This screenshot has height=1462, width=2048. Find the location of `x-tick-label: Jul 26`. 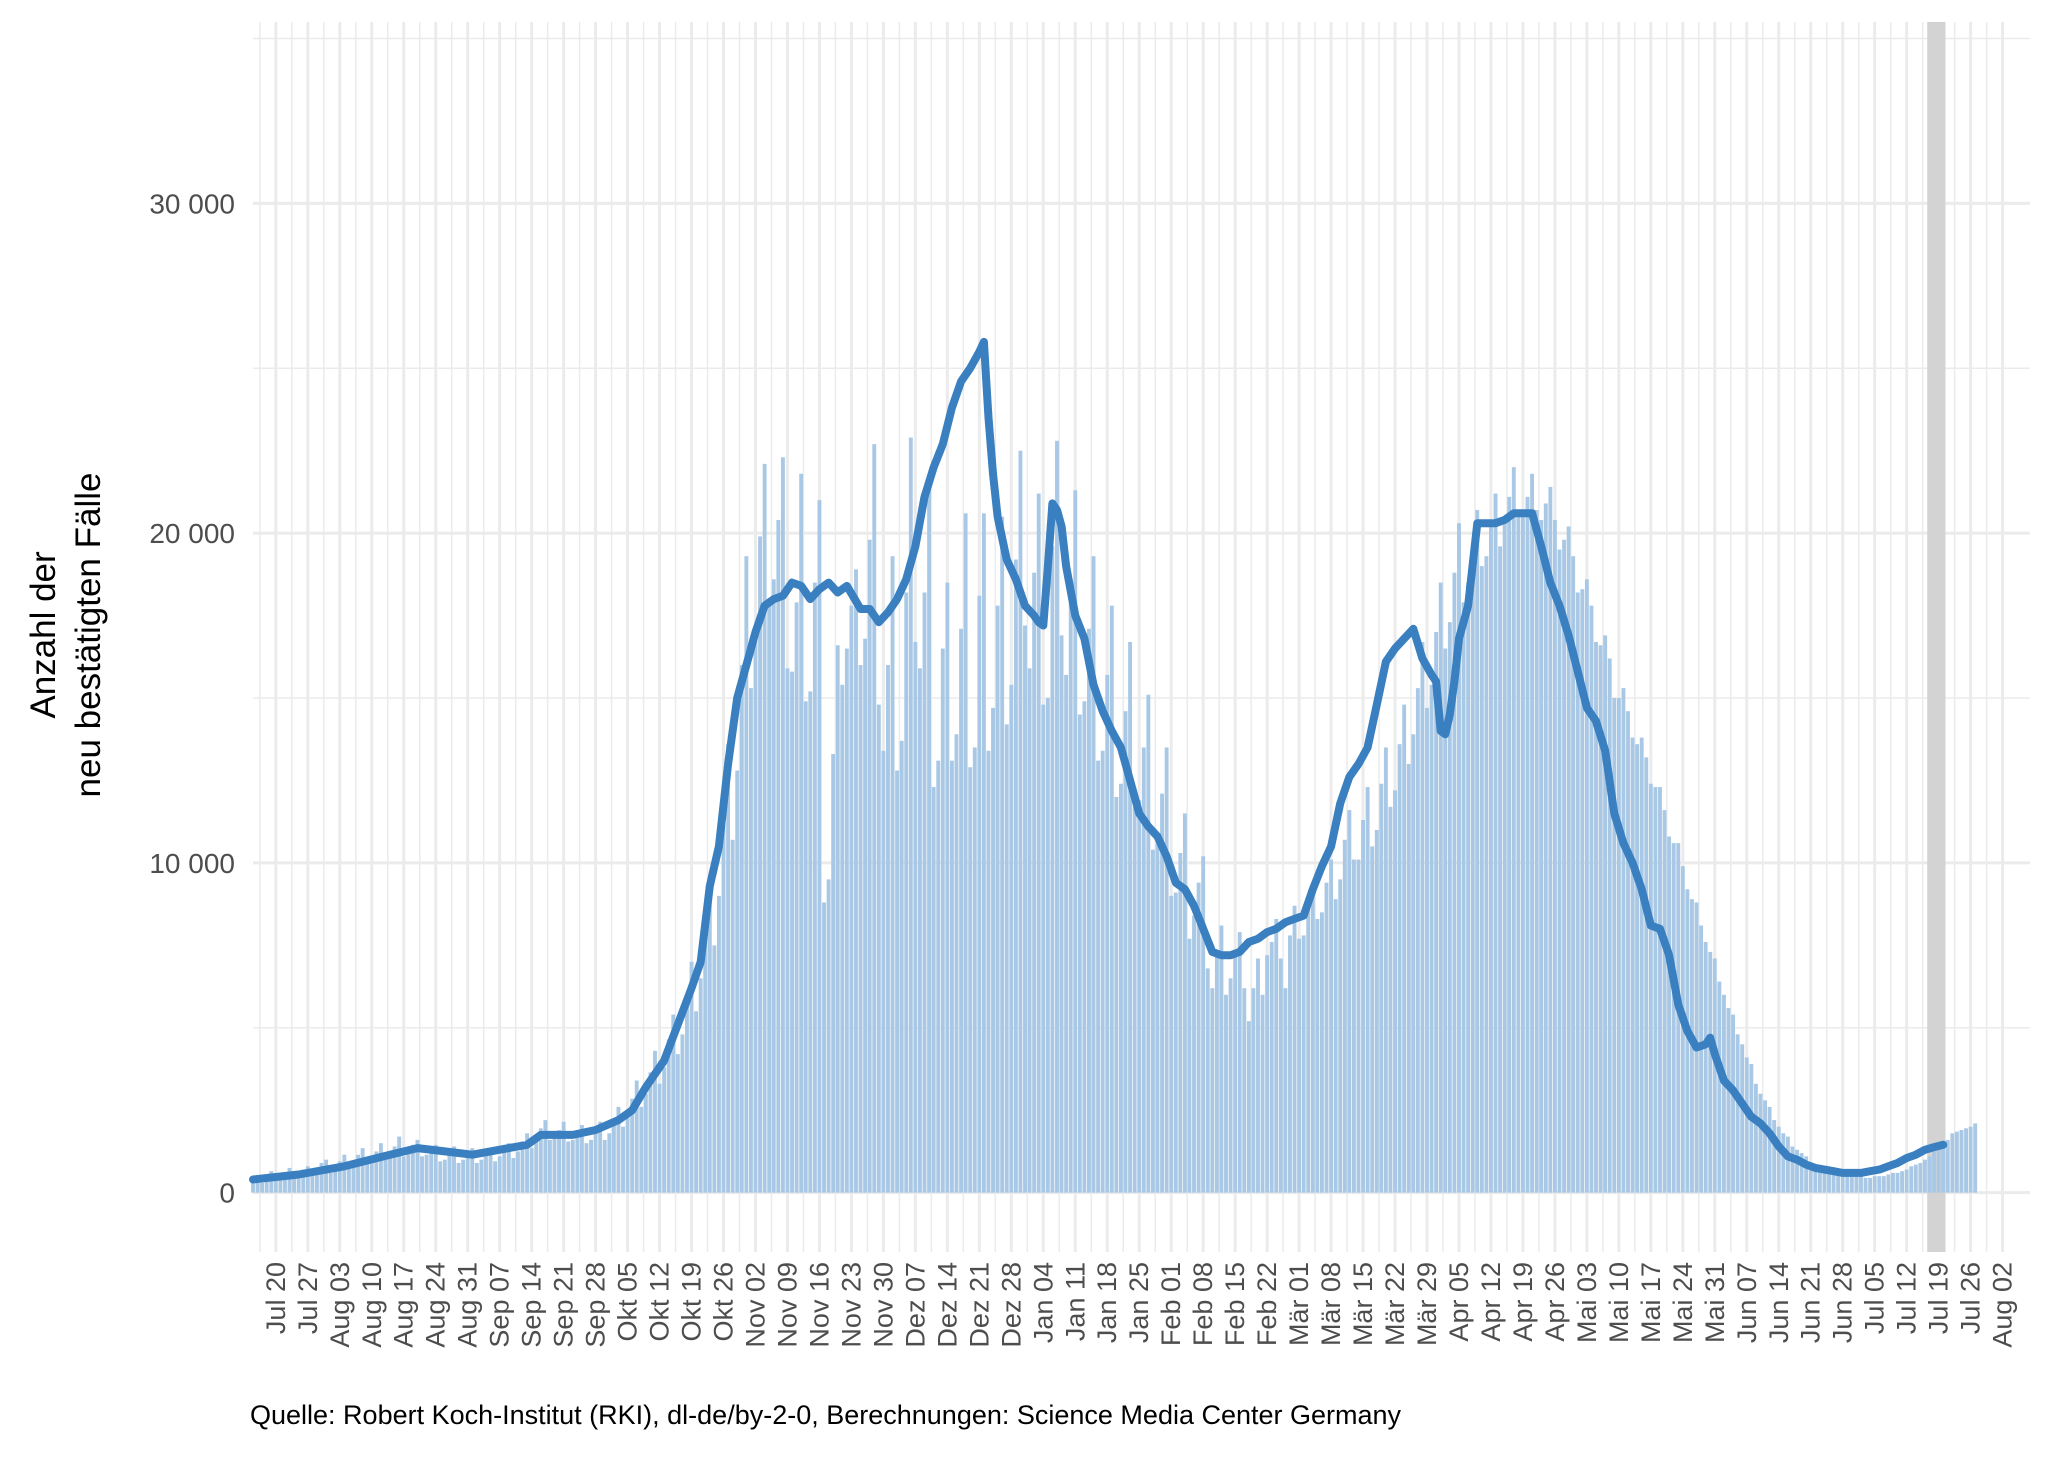

x-tick-label: Jul 26 is located at coordinates (1971, 1298).